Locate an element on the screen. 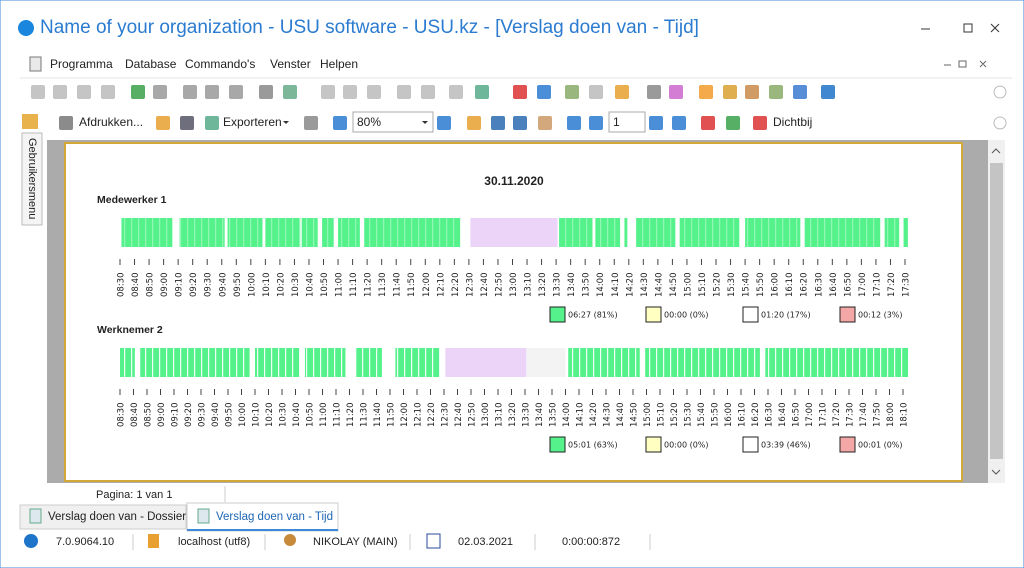 The image size is (1024, 568). scroll-arrows is located at coordinates (996, 311).